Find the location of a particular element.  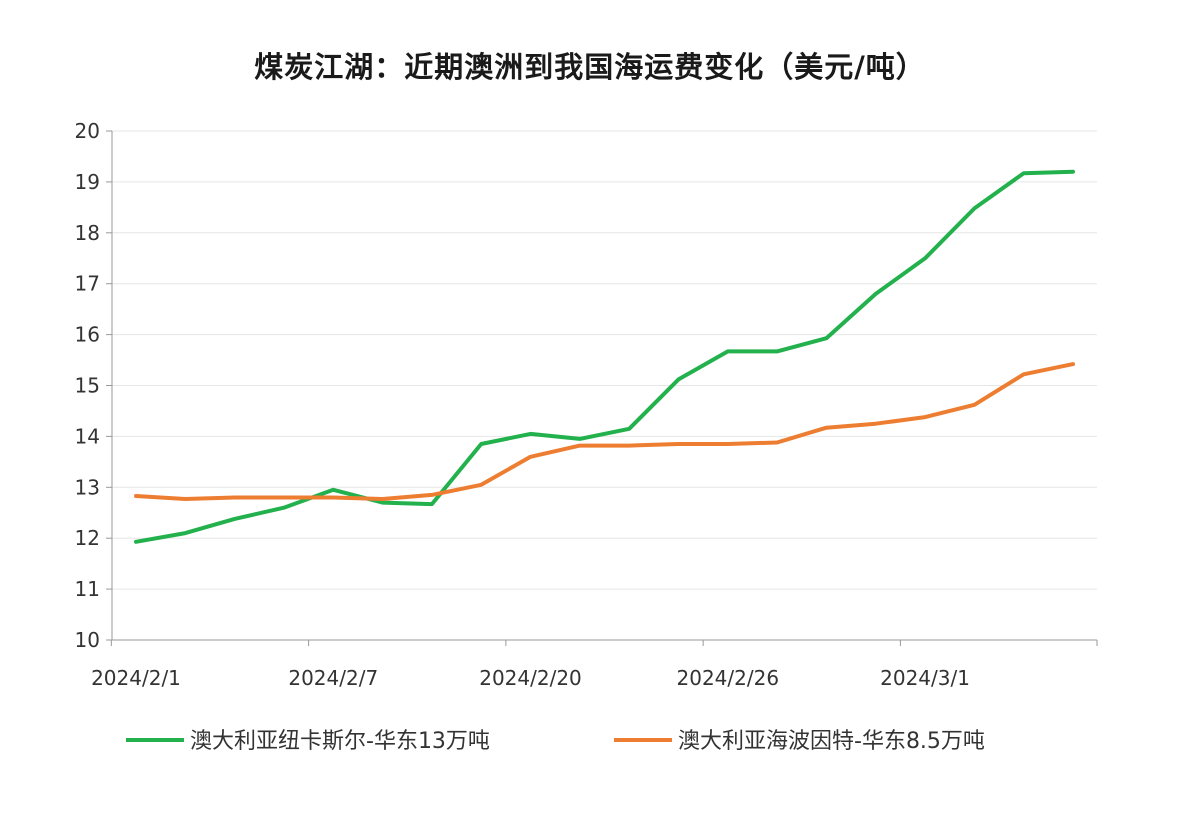

x-tick-label: 2024/2/20 is located at coordinates (530, 678).